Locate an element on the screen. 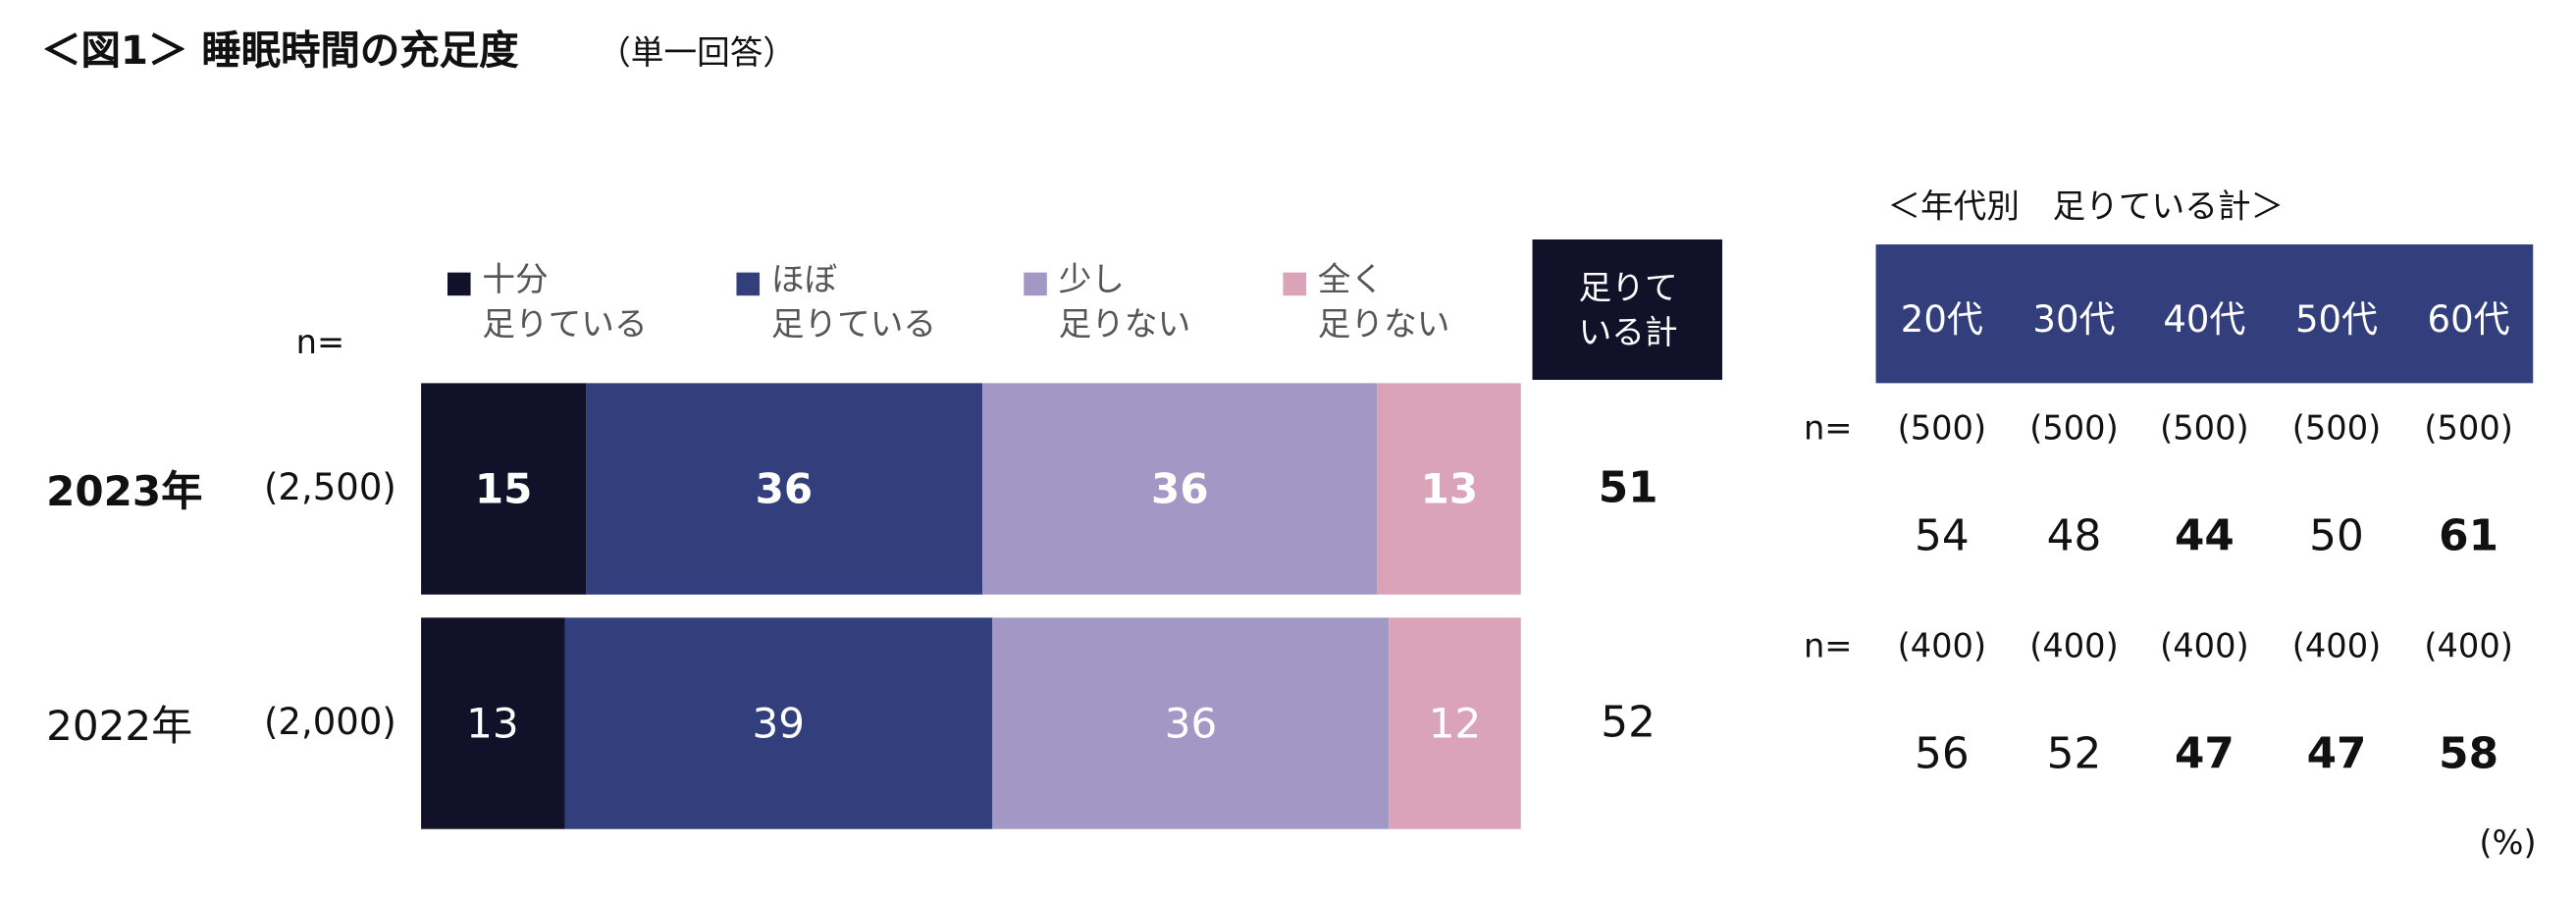 This screenshot has width=2576, height=900. table-header-box is located at coordinates (2204, 314).